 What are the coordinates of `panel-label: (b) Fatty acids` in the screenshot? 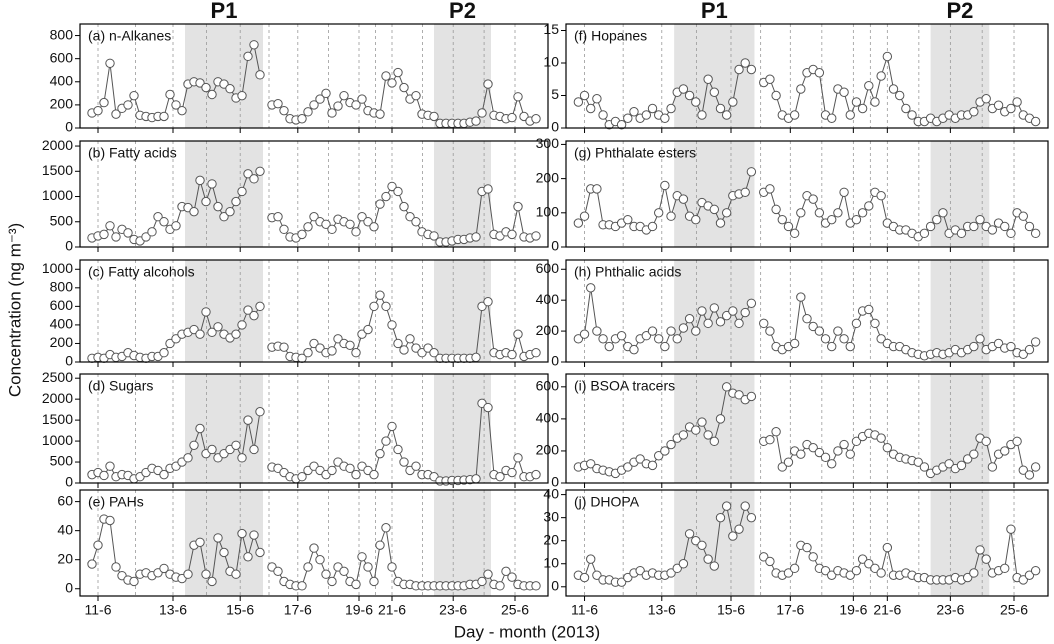 It's located at (132, 153).